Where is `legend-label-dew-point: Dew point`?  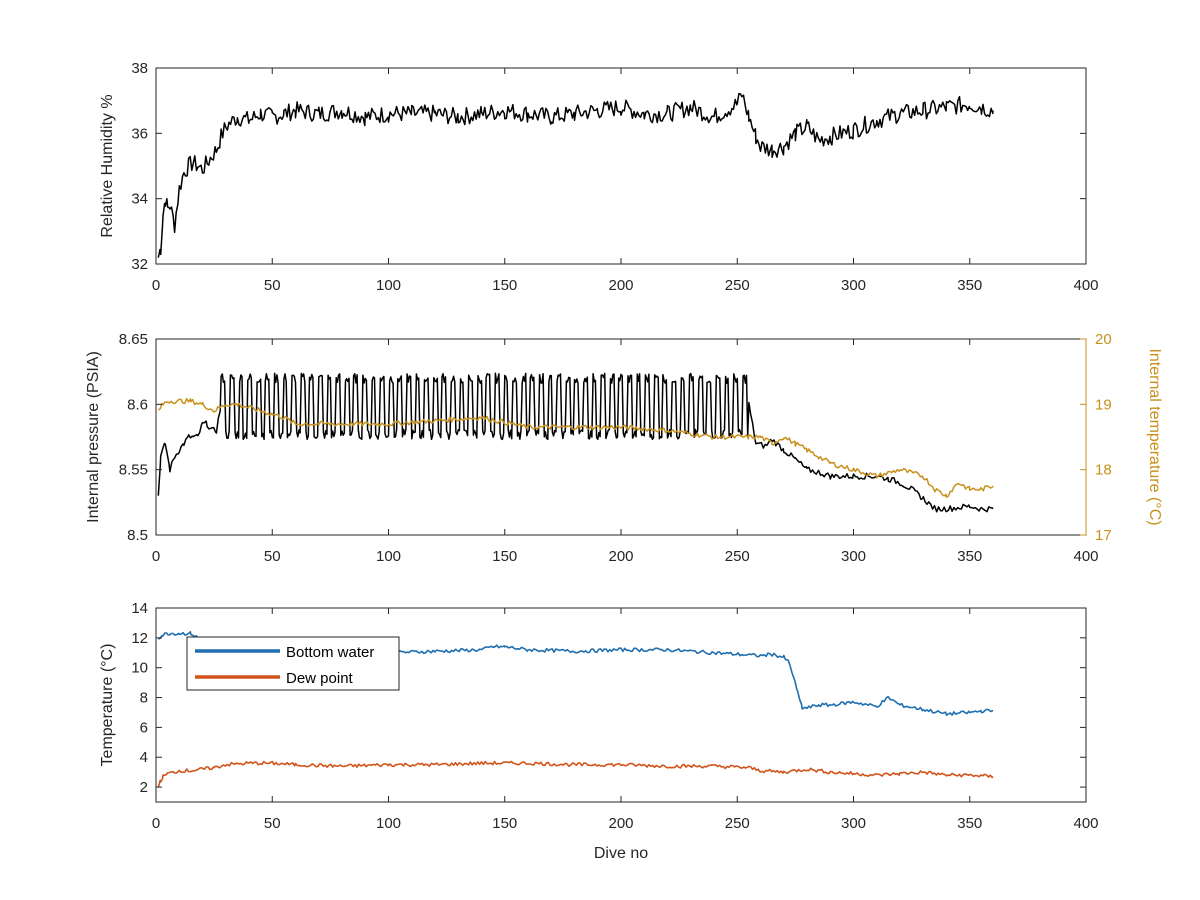
legend-label-dew-point: Dew point is located at coordinates (320, 678).